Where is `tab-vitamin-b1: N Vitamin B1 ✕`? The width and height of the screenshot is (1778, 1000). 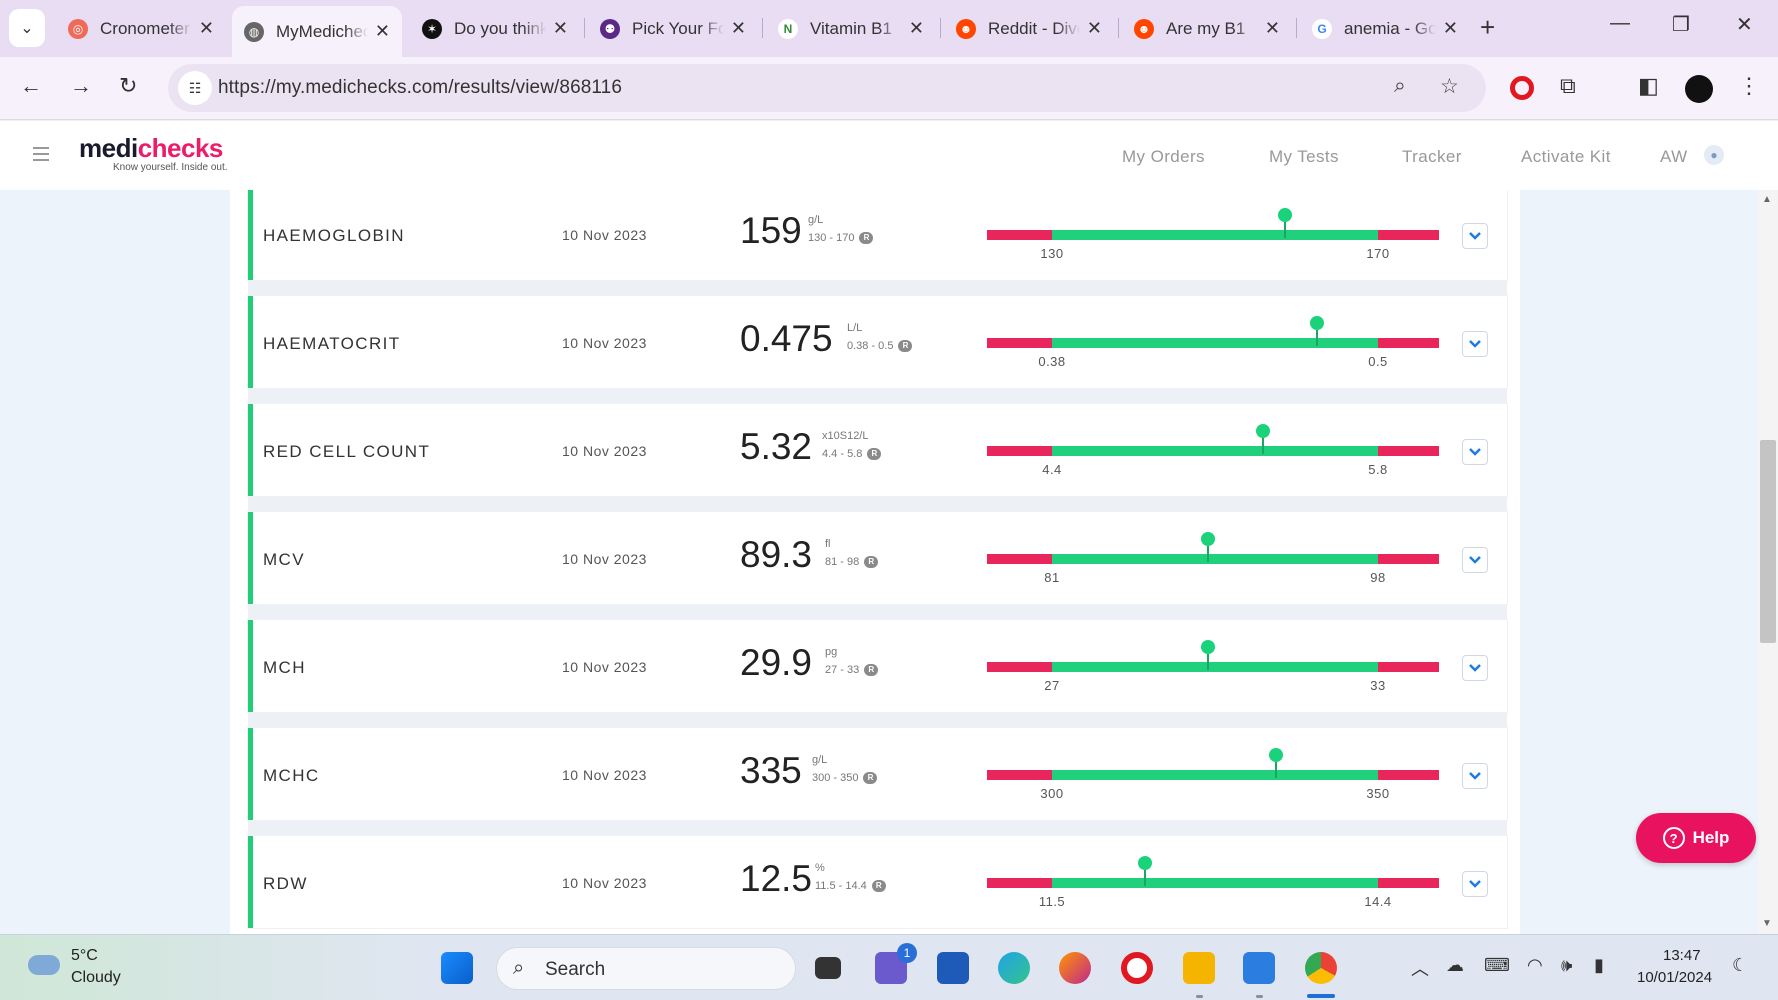
tab-vitamin-b1: N Vitamin B1 ✕ is located at coordinates (851, 28).